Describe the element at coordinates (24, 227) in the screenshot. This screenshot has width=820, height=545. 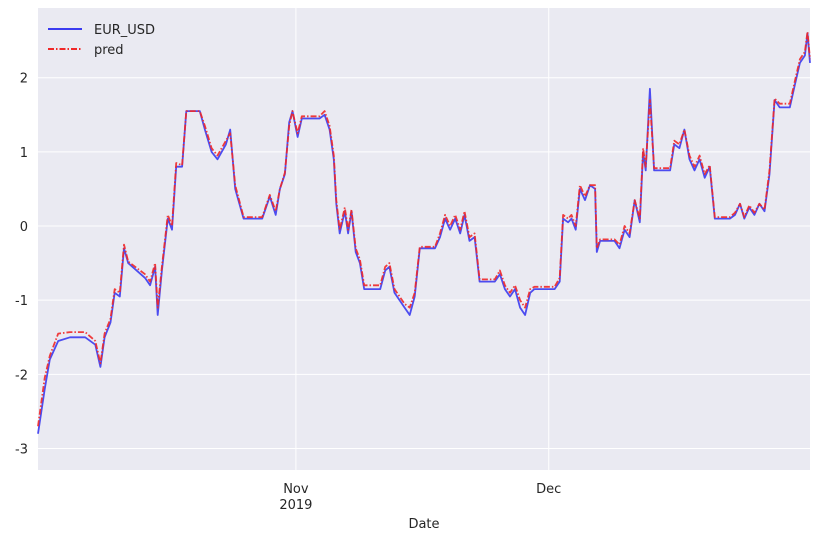
I see `y-tick-label: 0` at that location.